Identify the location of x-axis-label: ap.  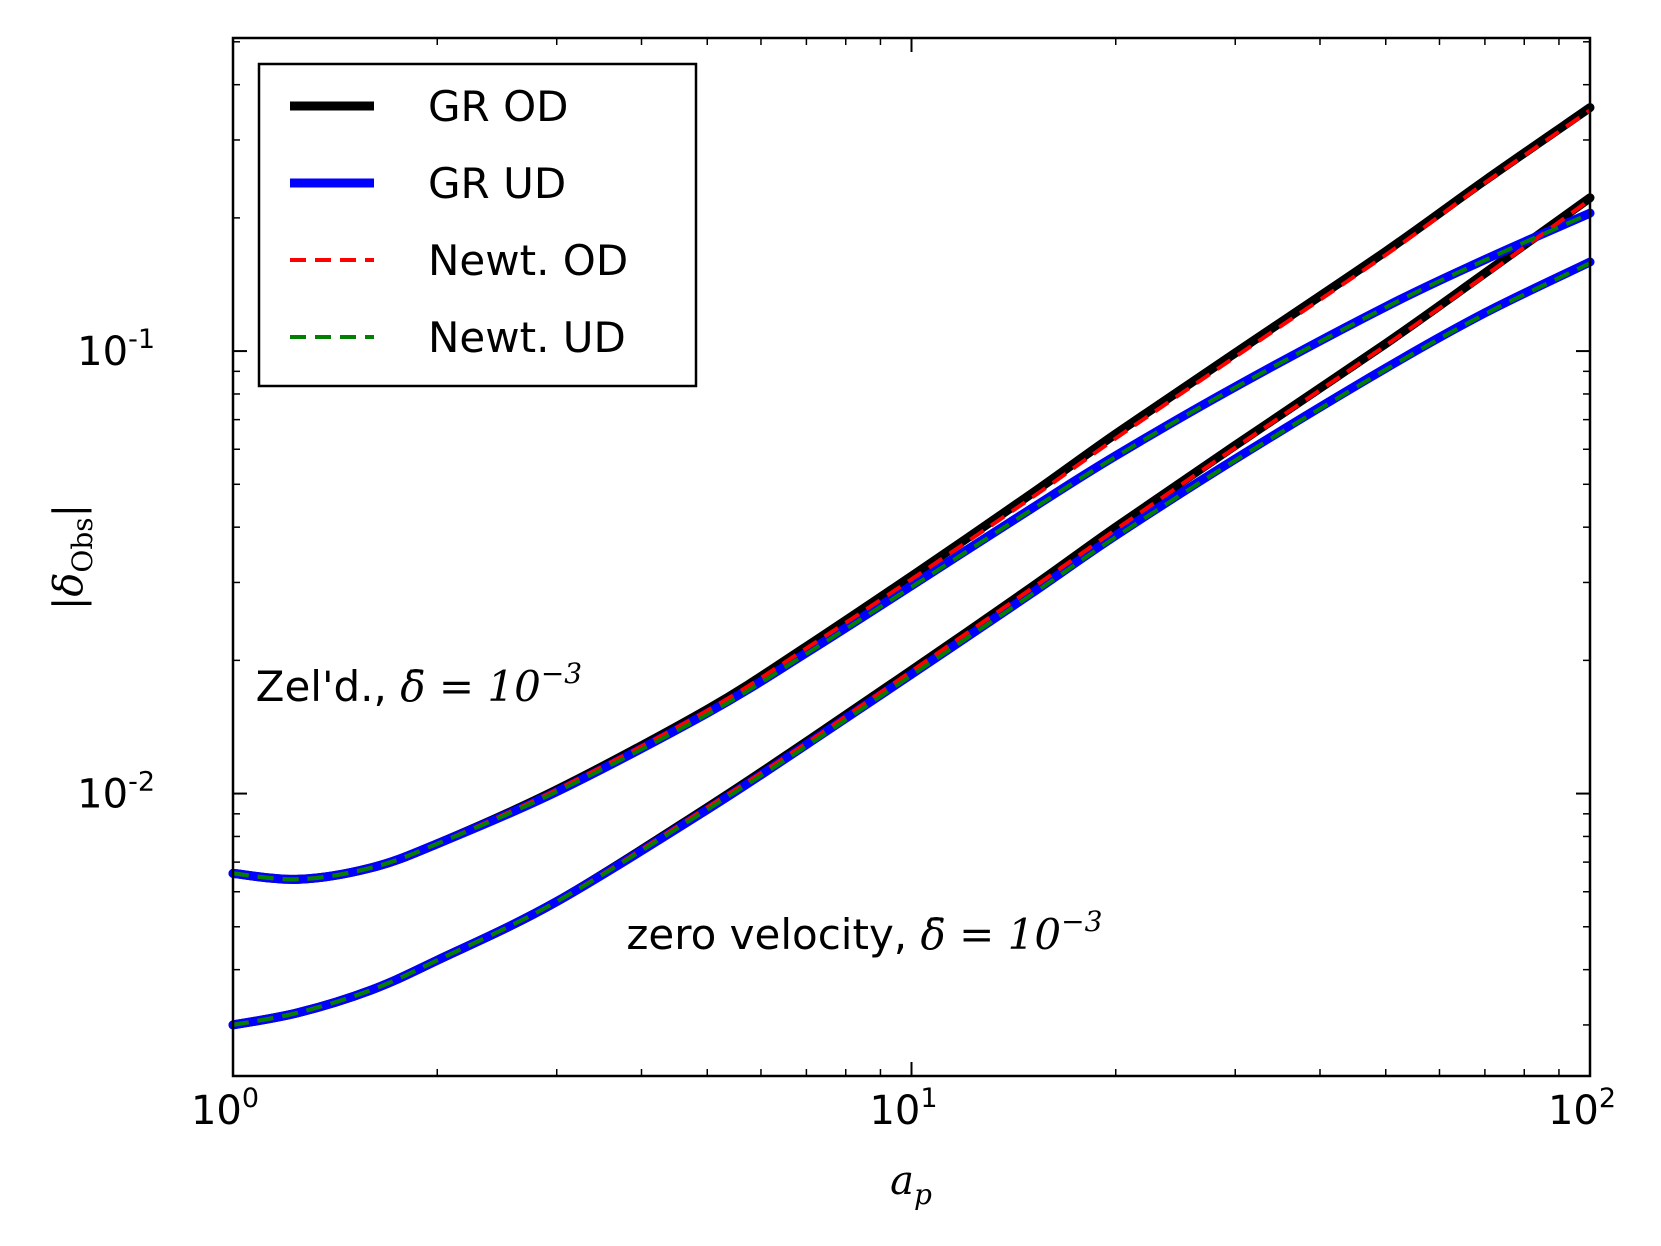
(911, 1184).